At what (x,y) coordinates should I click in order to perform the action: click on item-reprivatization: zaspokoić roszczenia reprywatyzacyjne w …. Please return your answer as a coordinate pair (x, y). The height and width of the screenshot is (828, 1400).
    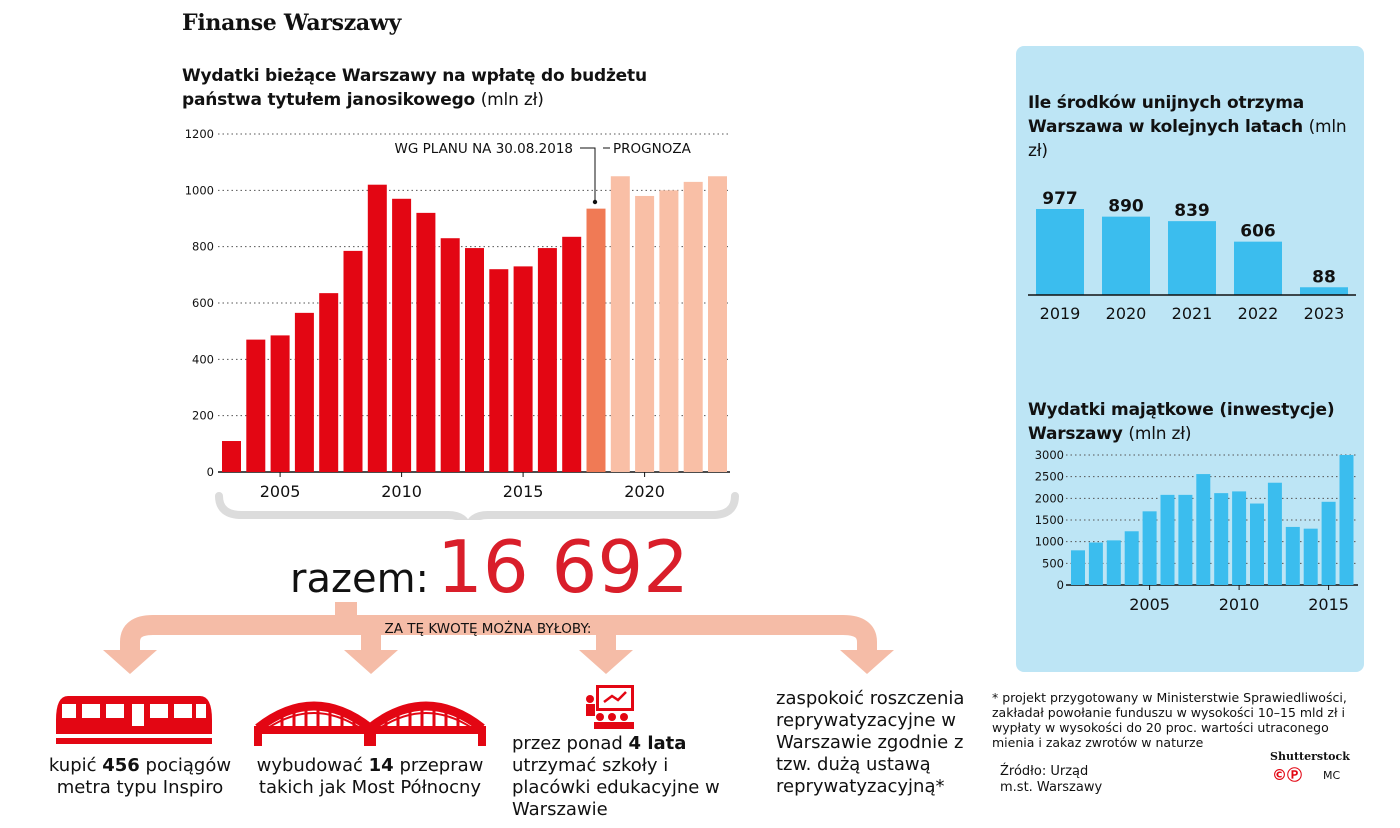
    Looking at the image, I should click on (870, 742).